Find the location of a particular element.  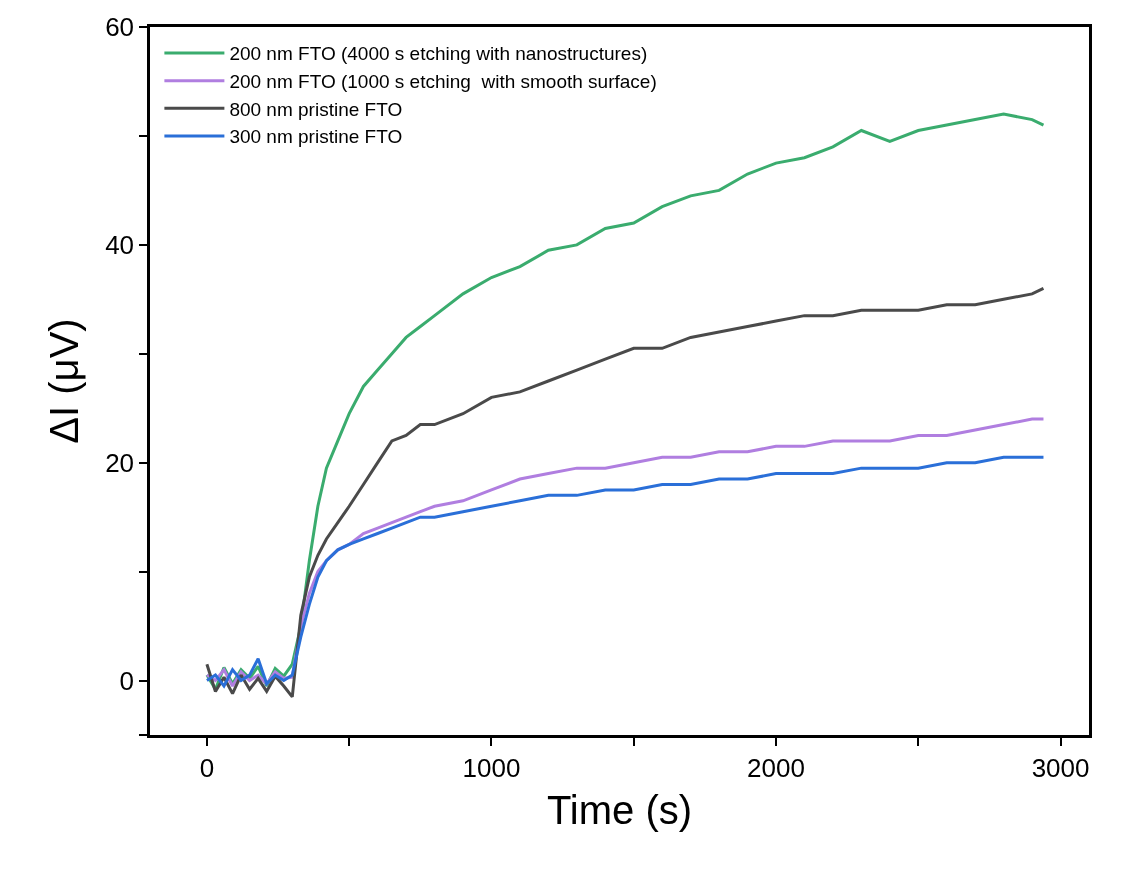

x-tick-label: 2000 is located at coordinates (776, 767).